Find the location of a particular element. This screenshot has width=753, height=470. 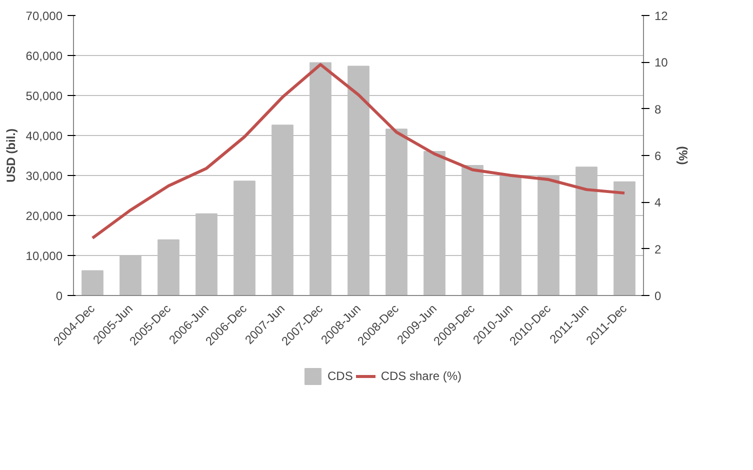

y2-tick-label: 0 is located at coordinates (658, 296).